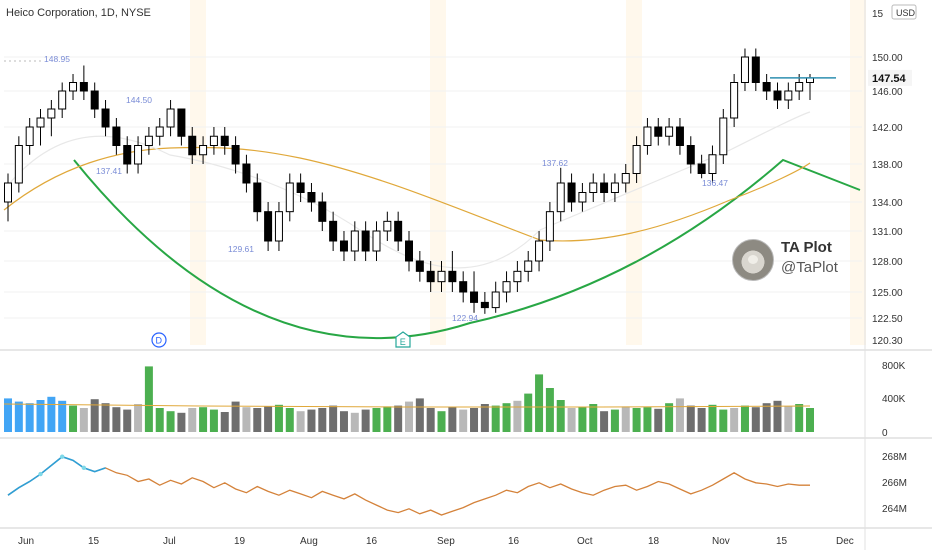  Describe the element at coordinates (894, 366) in the screenshot. I see `volume-tick-0: 800K` at that location.